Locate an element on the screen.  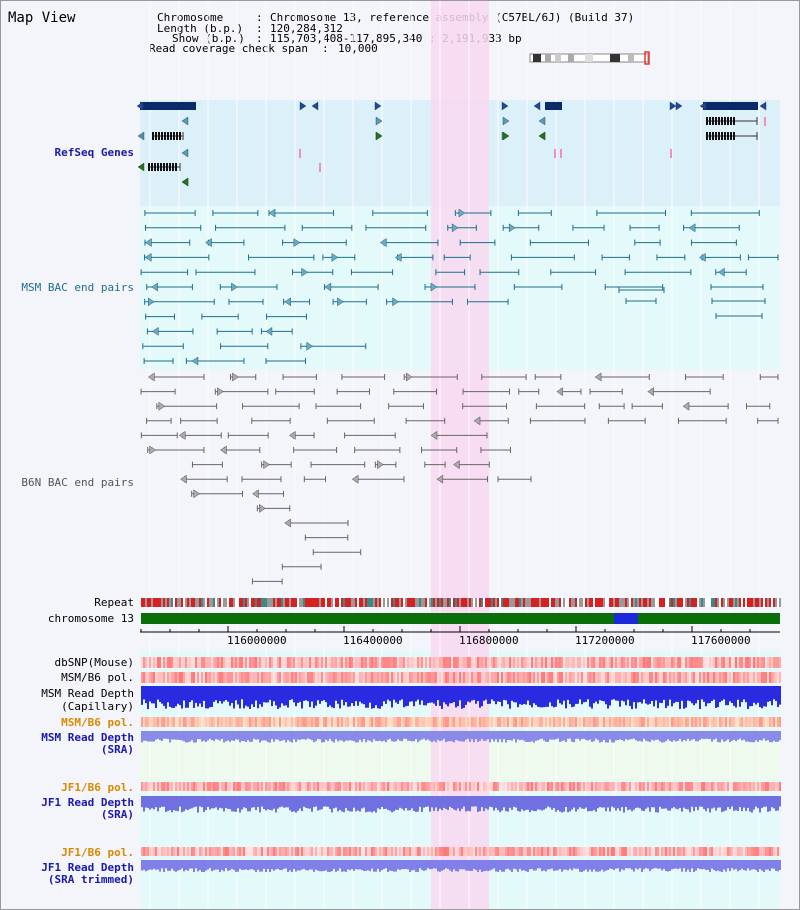
refseq-marker is located at coordinates (555, 153).